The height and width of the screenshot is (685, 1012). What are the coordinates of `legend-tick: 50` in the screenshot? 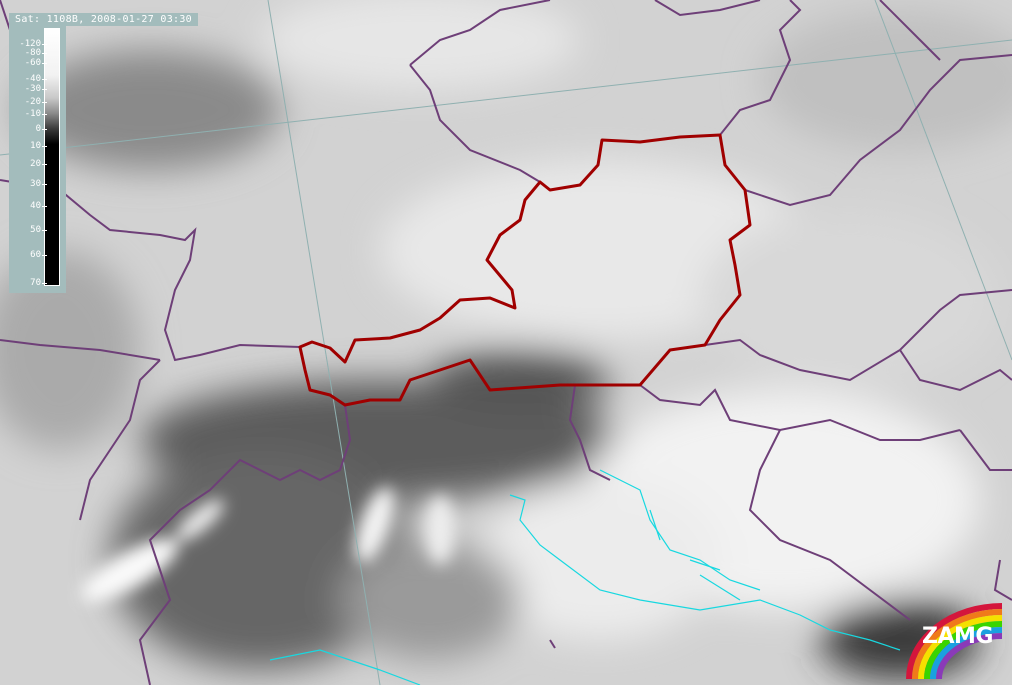 It's located at (38, 230).